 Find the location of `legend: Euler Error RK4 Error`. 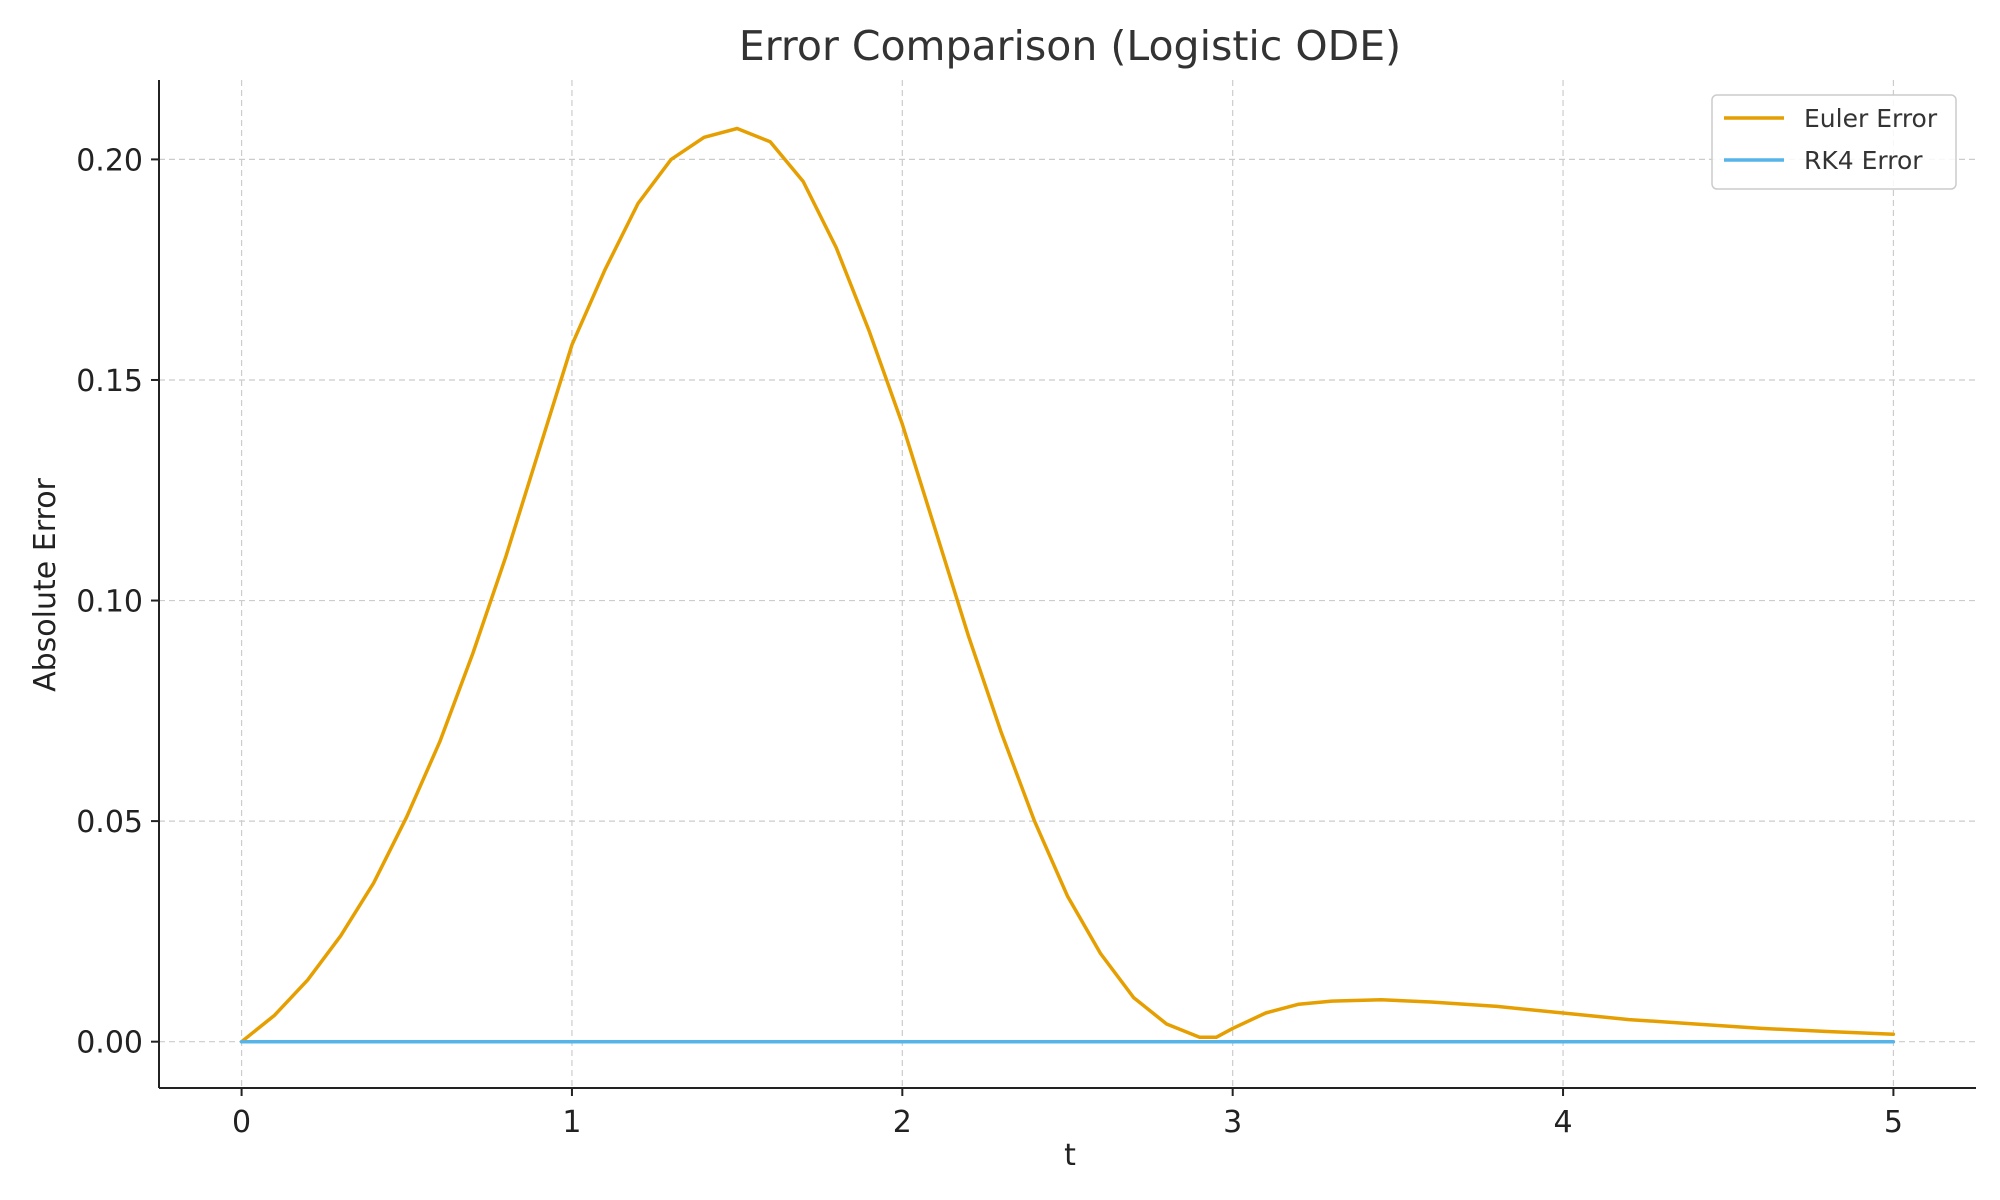

legend: Euler Error RK4 Error is located at coordinates (1834, 142).